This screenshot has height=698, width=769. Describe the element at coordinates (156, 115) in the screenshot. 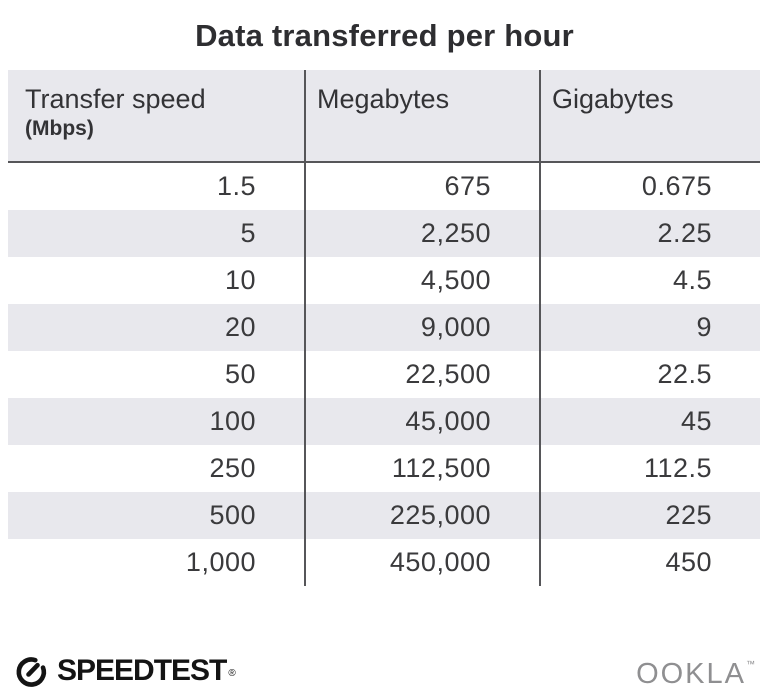

I see `header-transfer-speed: Transfer speed (Mbps)` at that location.